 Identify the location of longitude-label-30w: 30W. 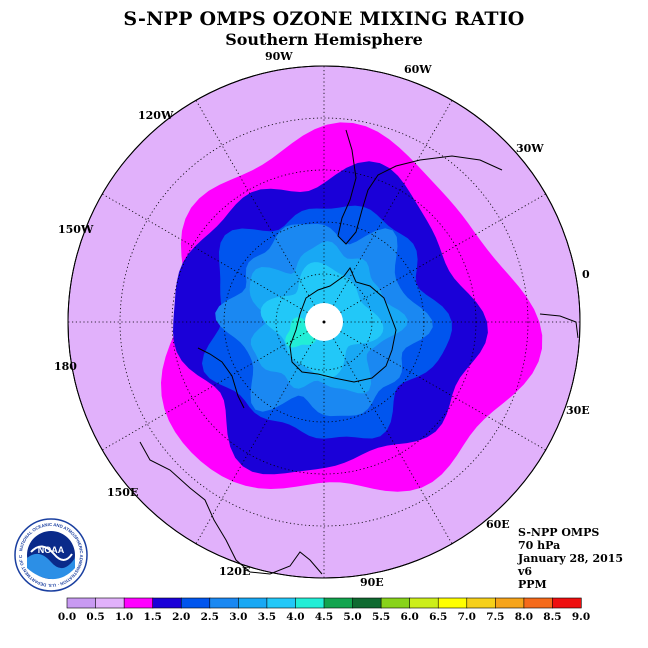
(530, 148).